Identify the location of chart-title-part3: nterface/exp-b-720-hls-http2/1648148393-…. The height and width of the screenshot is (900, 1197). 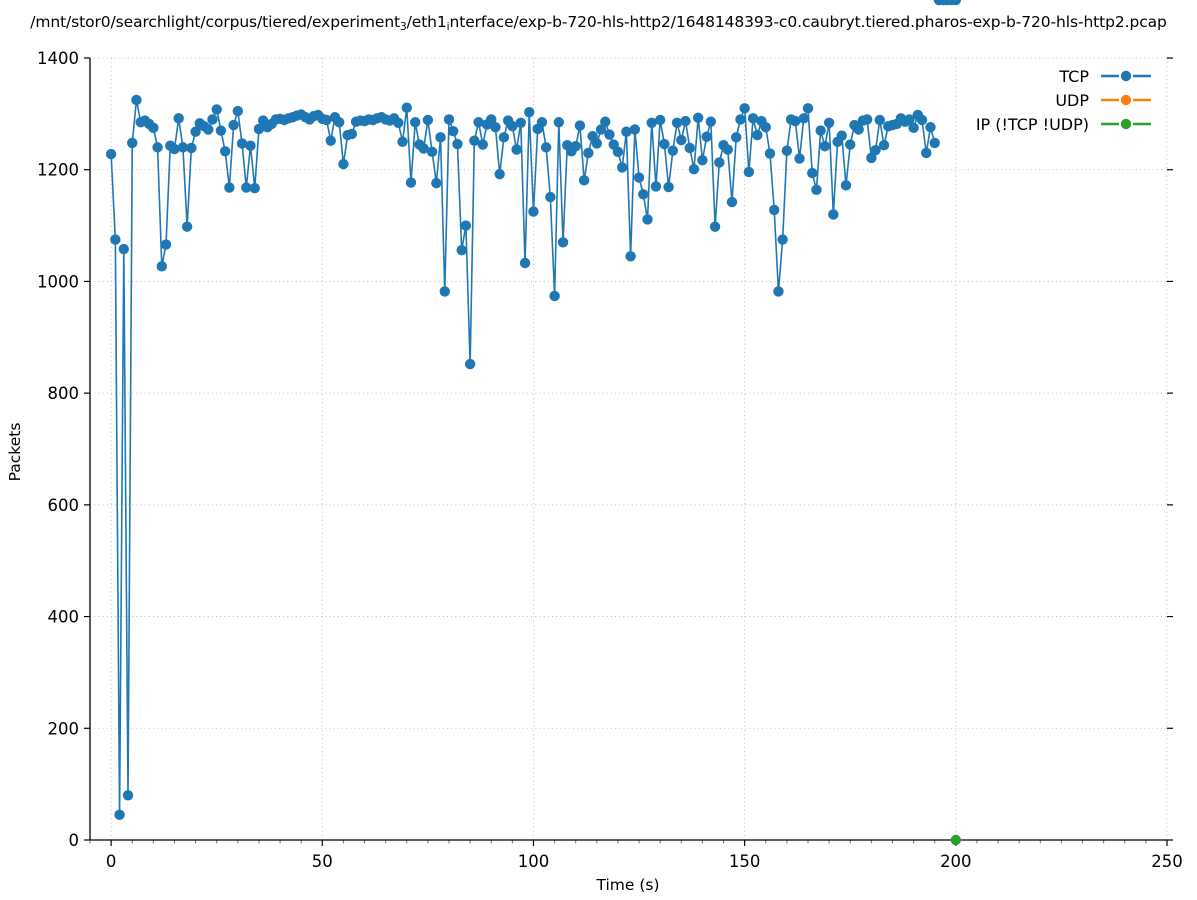
(808, 22).